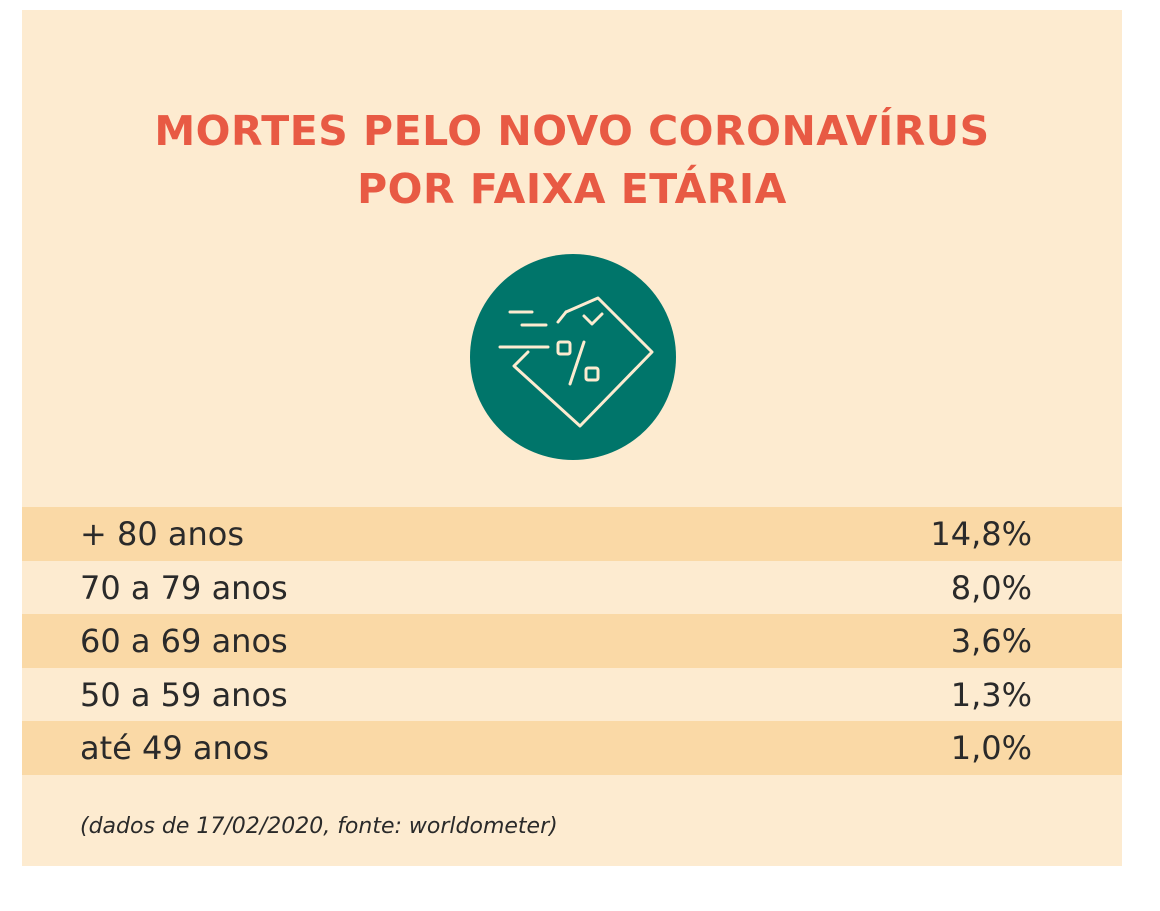  What do you see at coordinates (572, 131) in the screenshot?
I see `title-line-1: MORTES PELO NOVO CORONAVÍRUS` at bounding box center [572, 131].